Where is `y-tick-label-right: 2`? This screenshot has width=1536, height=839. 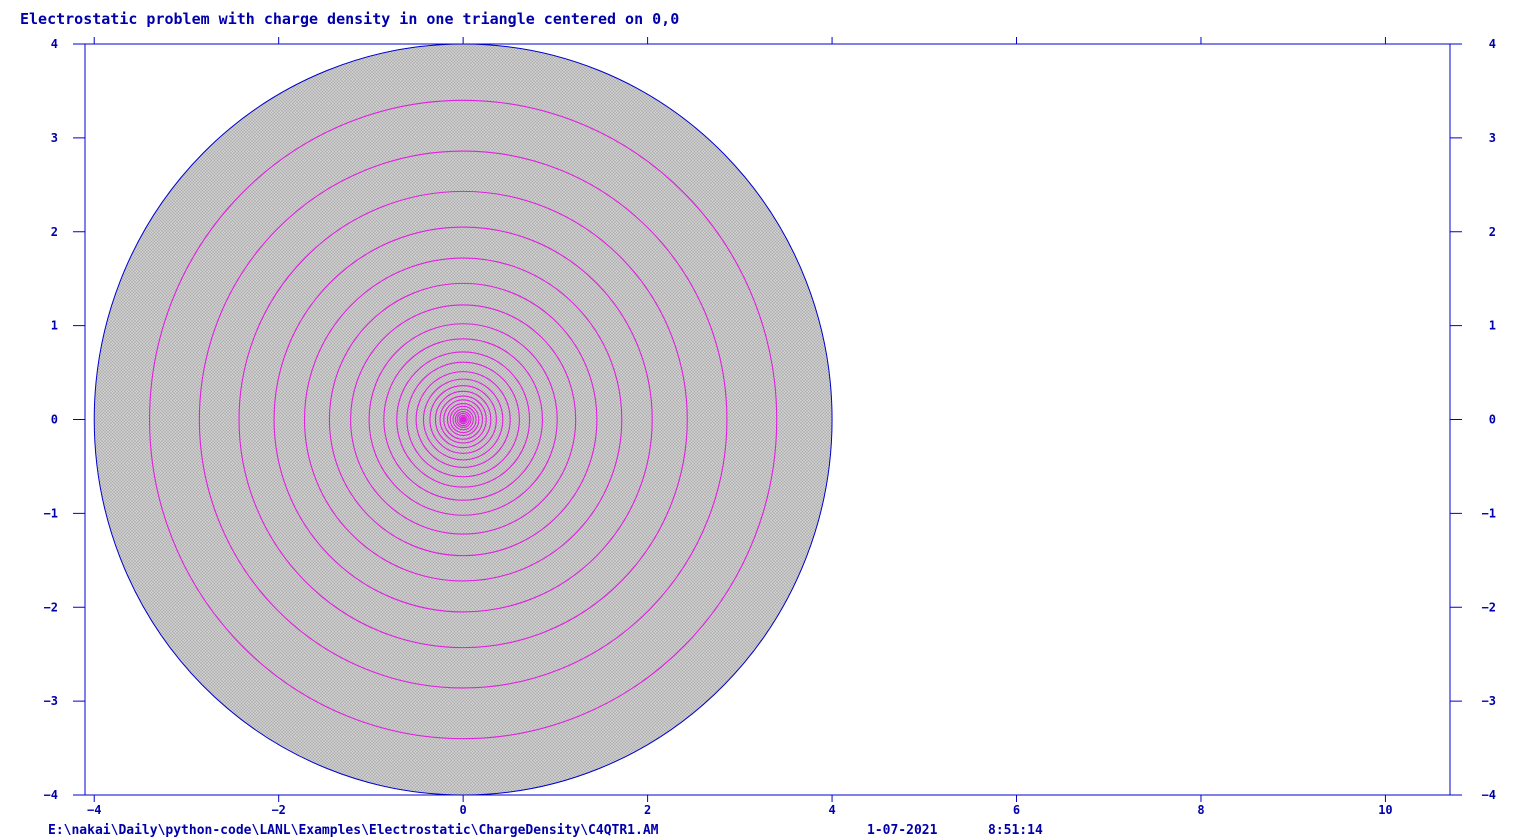
y-tick-label-right: 2 is located at coordinates (1492, 232).